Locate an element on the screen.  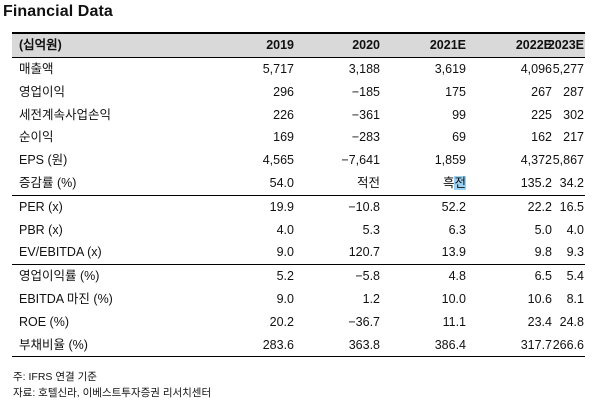
value-cell: 10.0 is located at coordinates (453, 298).